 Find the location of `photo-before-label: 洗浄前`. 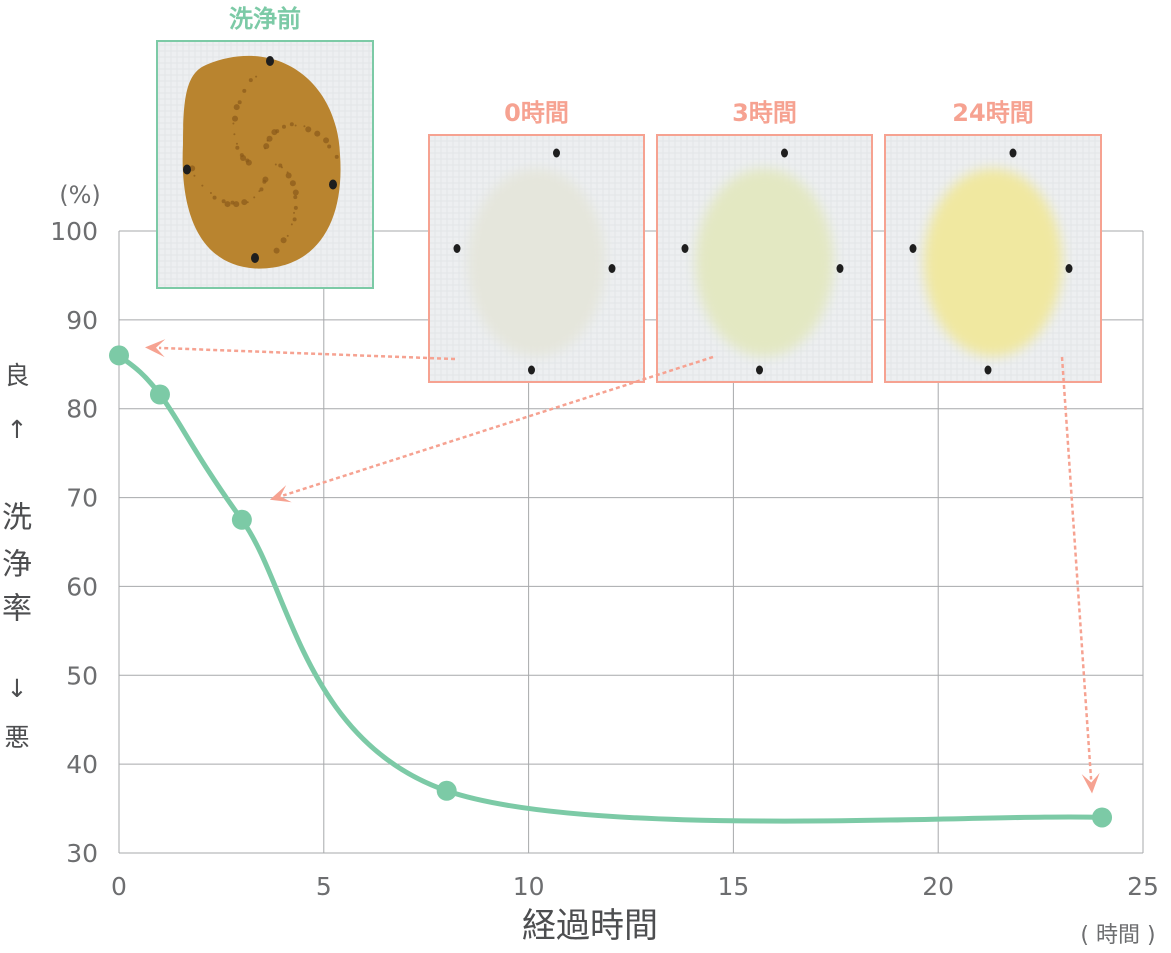

photo-before-label: 洗浄前 is located at coordinates (265, 19).